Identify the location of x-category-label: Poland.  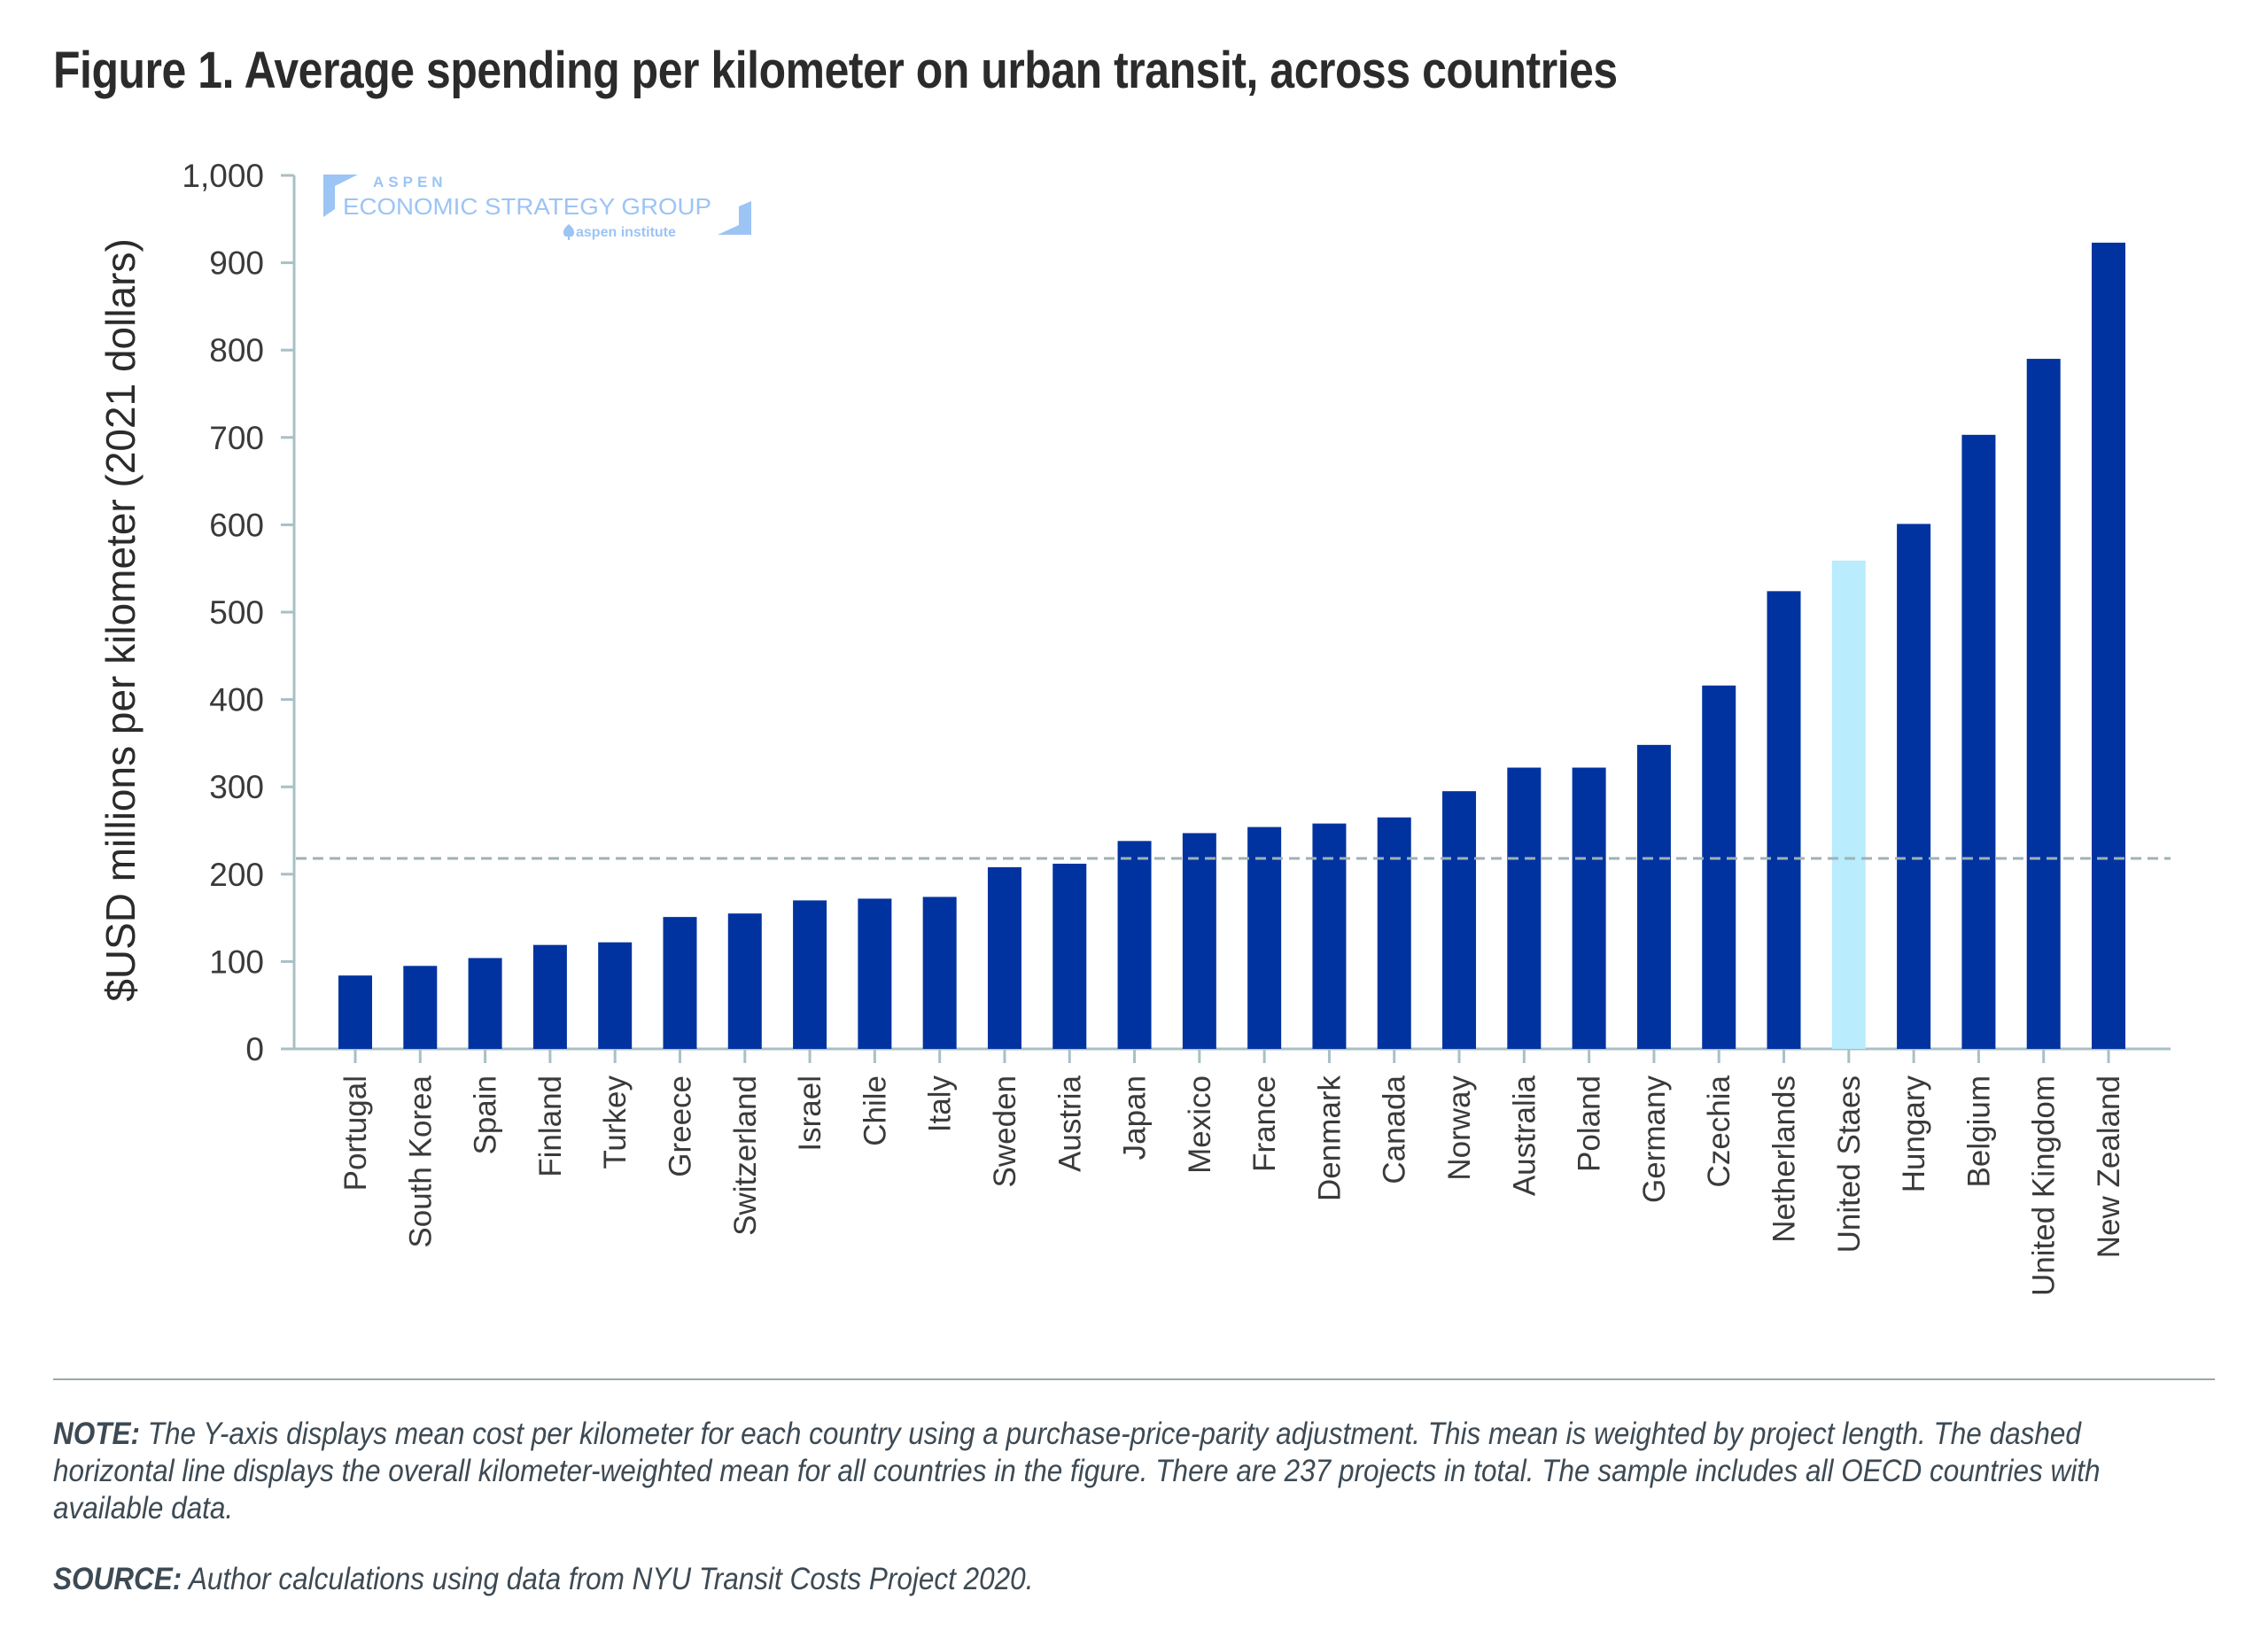
(1590, 1123).